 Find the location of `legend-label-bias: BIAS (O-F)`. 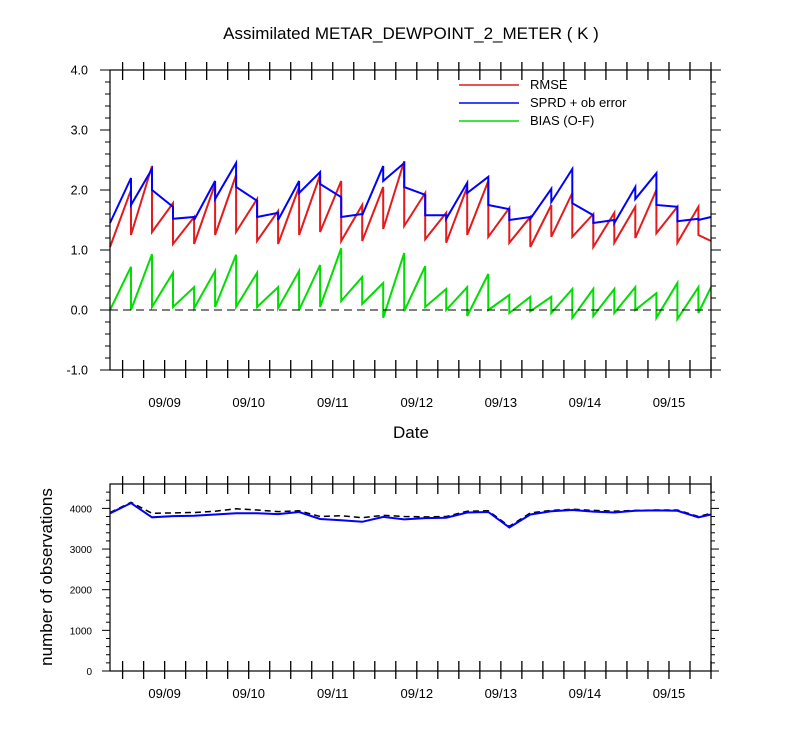

legend-label-bias: BIAS (O-F) is located at coordinates (562, 120).